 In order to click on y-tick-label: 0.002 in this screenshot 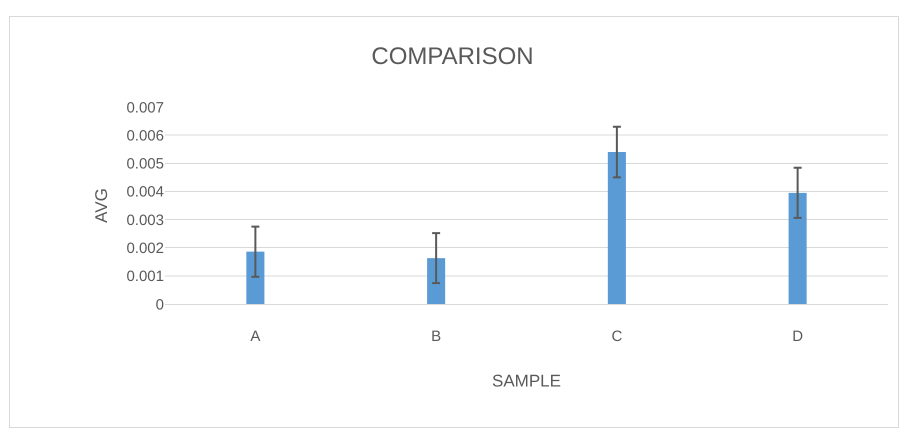, I will do `click(145, 248)`.